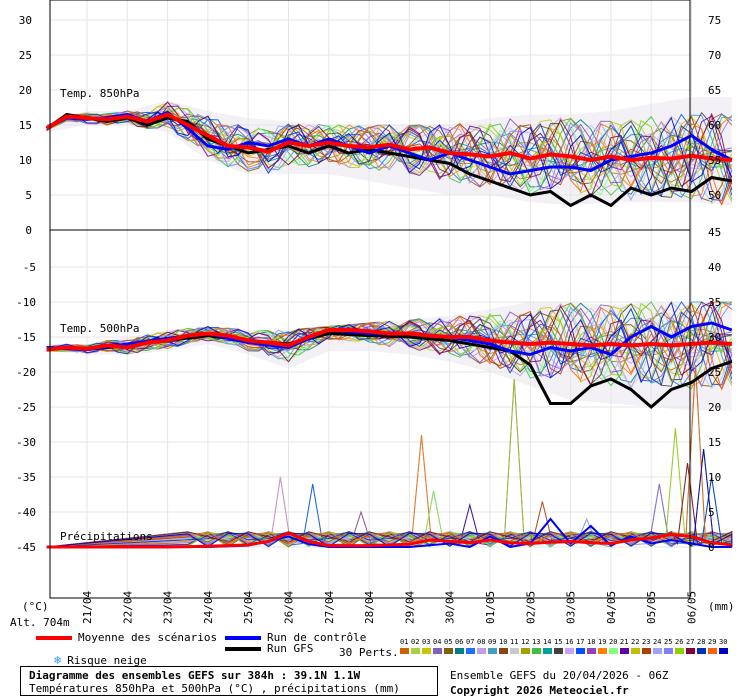 The image size is (740, 700). Describe the element at coordinates (40, 622) in the screenshot. I see `altitude-label: Alt. 704m` at that location.